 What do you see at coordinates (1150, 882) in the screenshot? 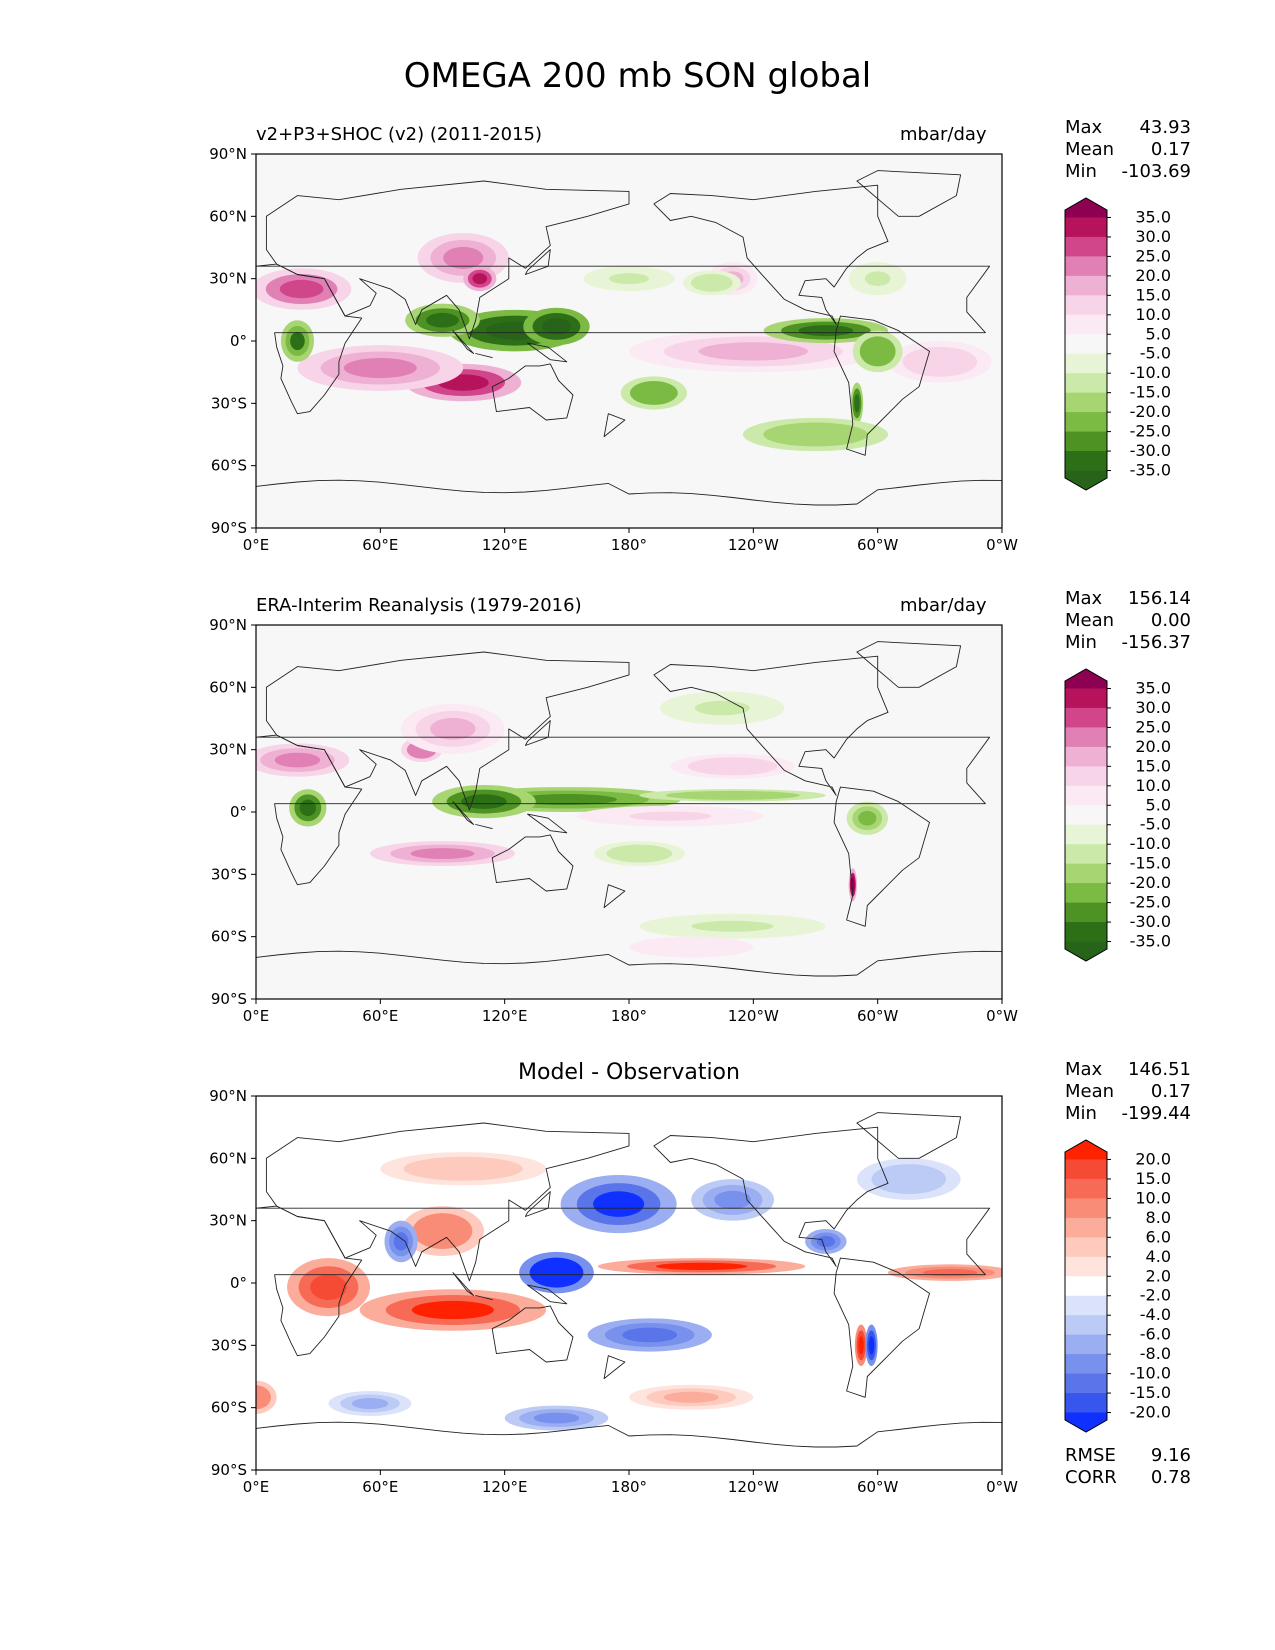
I see `colorbar-label: -20.0` at bounding box center [1150, 882].